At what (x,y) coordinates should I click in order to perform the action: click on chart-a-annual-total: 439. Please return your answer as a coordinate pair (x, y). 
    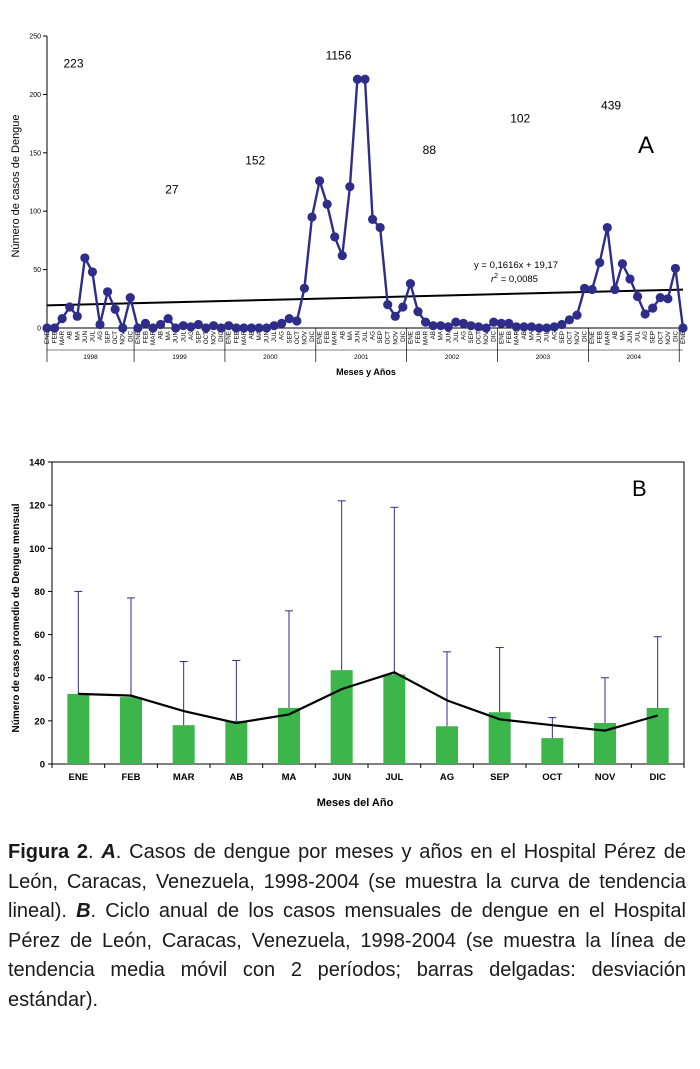
    Looking at the image, I should click on (611, 106).